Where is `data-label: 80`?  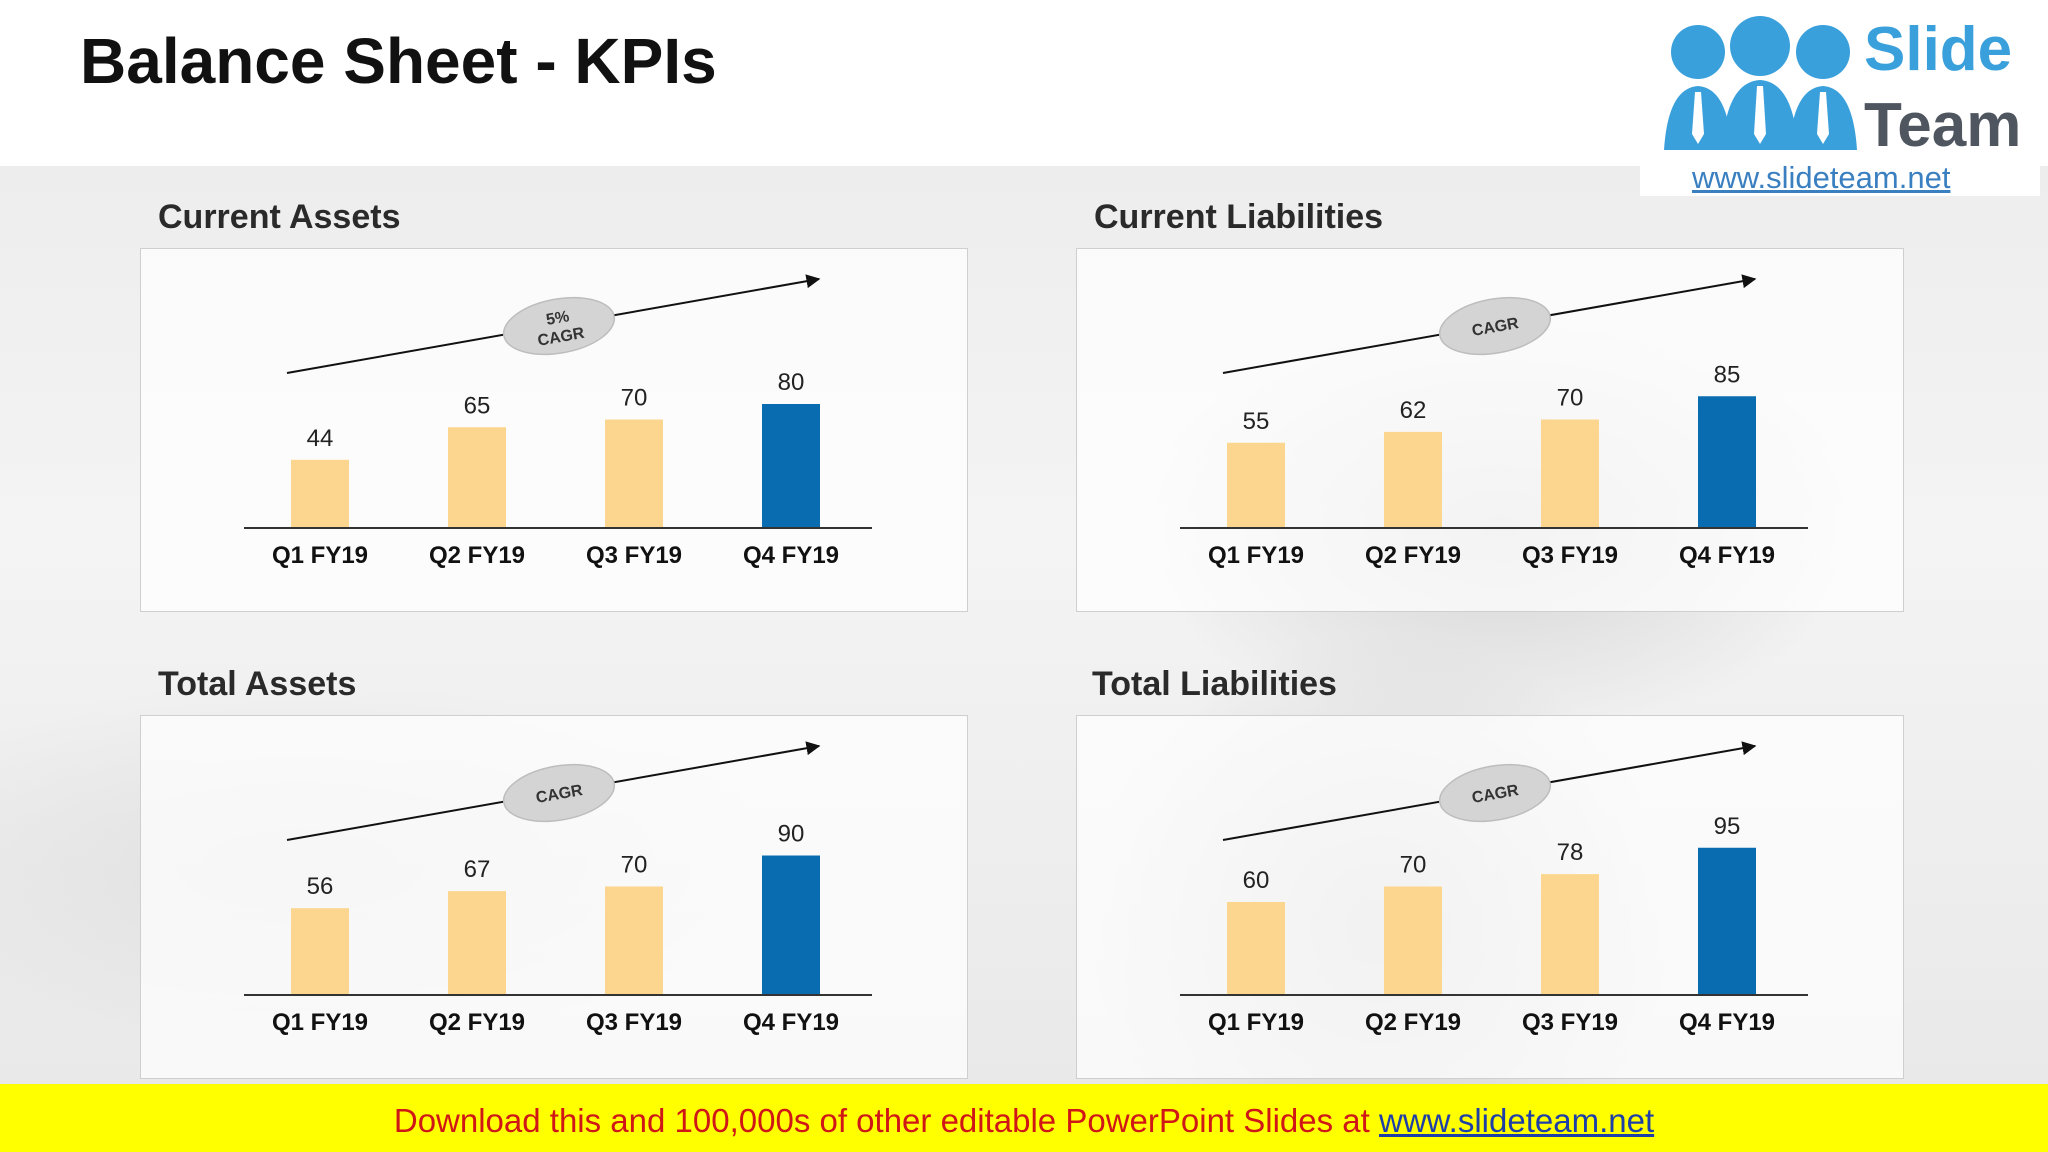
data-label: 80 is located at coordinates (791, 382).